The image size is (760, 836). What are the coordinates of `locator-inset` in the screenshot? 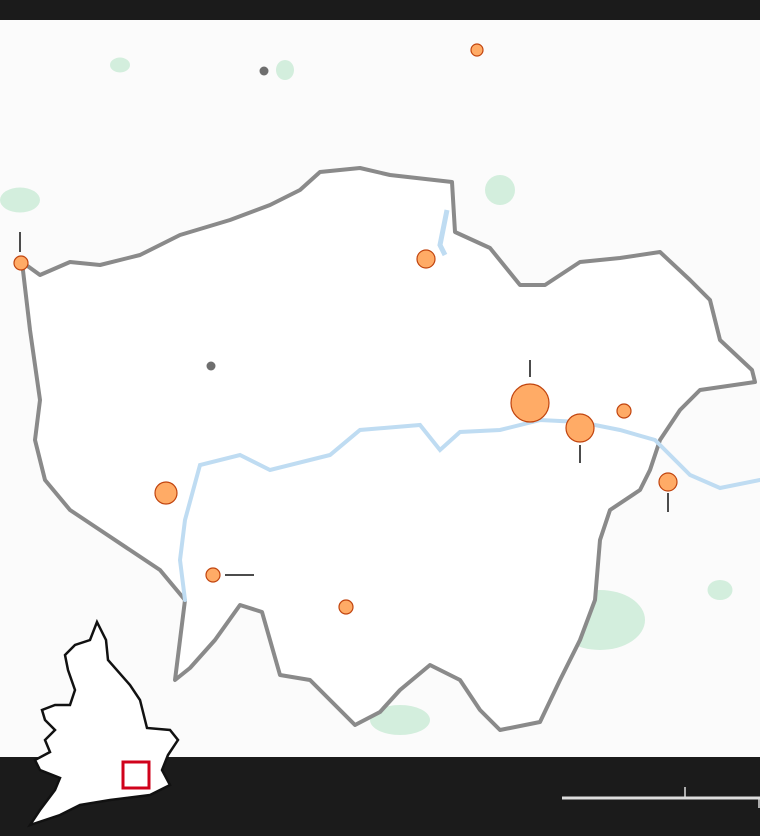 It's located at (103, 723).